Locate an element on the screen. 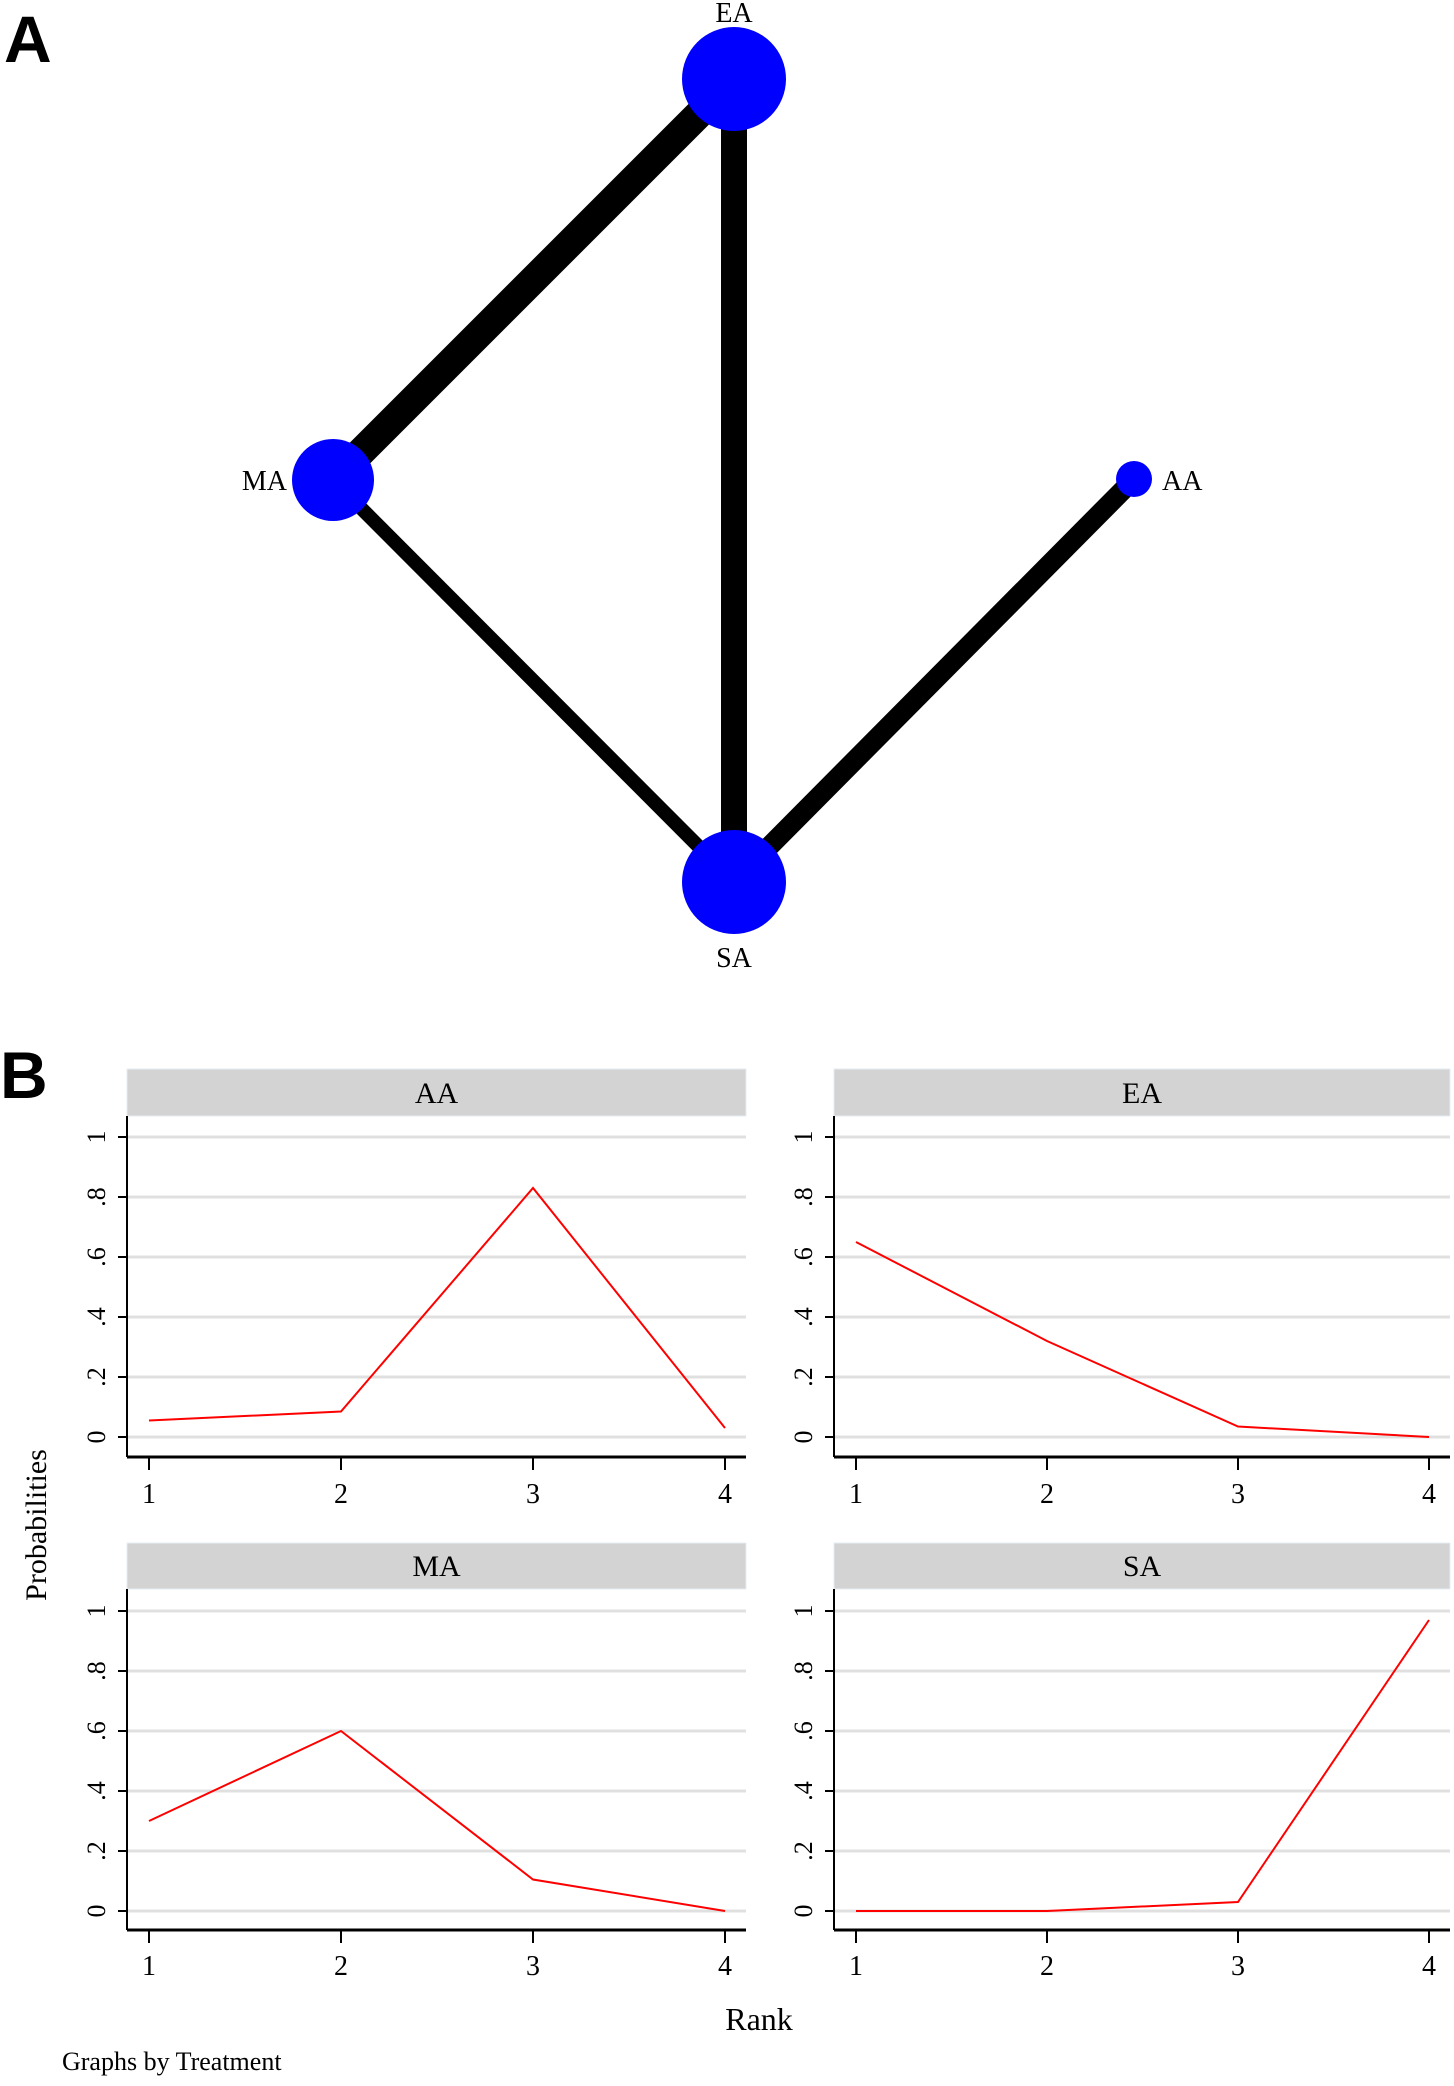 The height and width of the screenshot is (2086, 1454). series-line-SA is located at coordinates (1143, 1765).